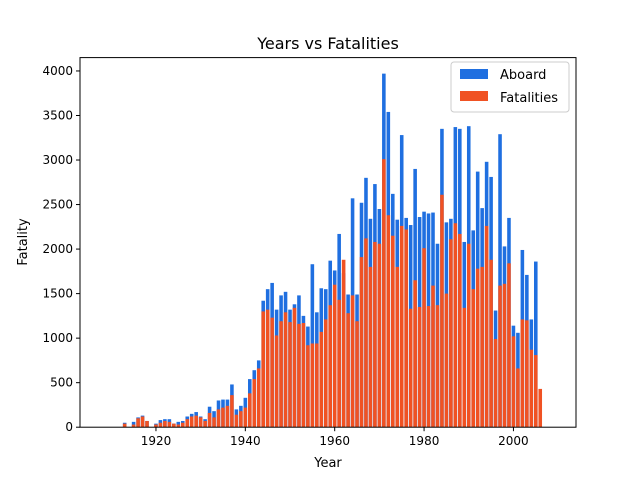 This screenshot has width=640, height=480. I want to click on bar-fatalities-1928, so click(191, 422).